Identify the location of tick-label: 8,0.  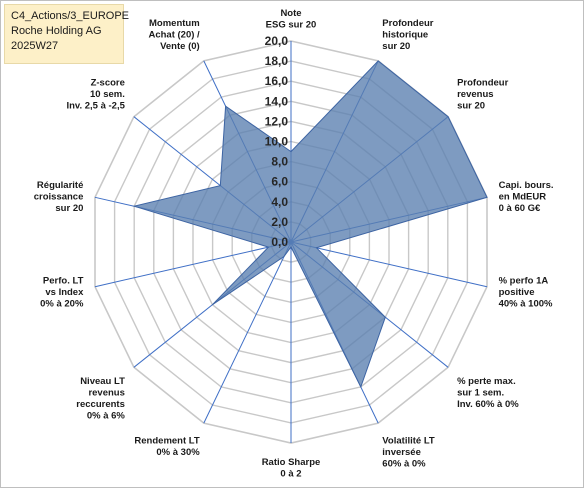
(279, 162).